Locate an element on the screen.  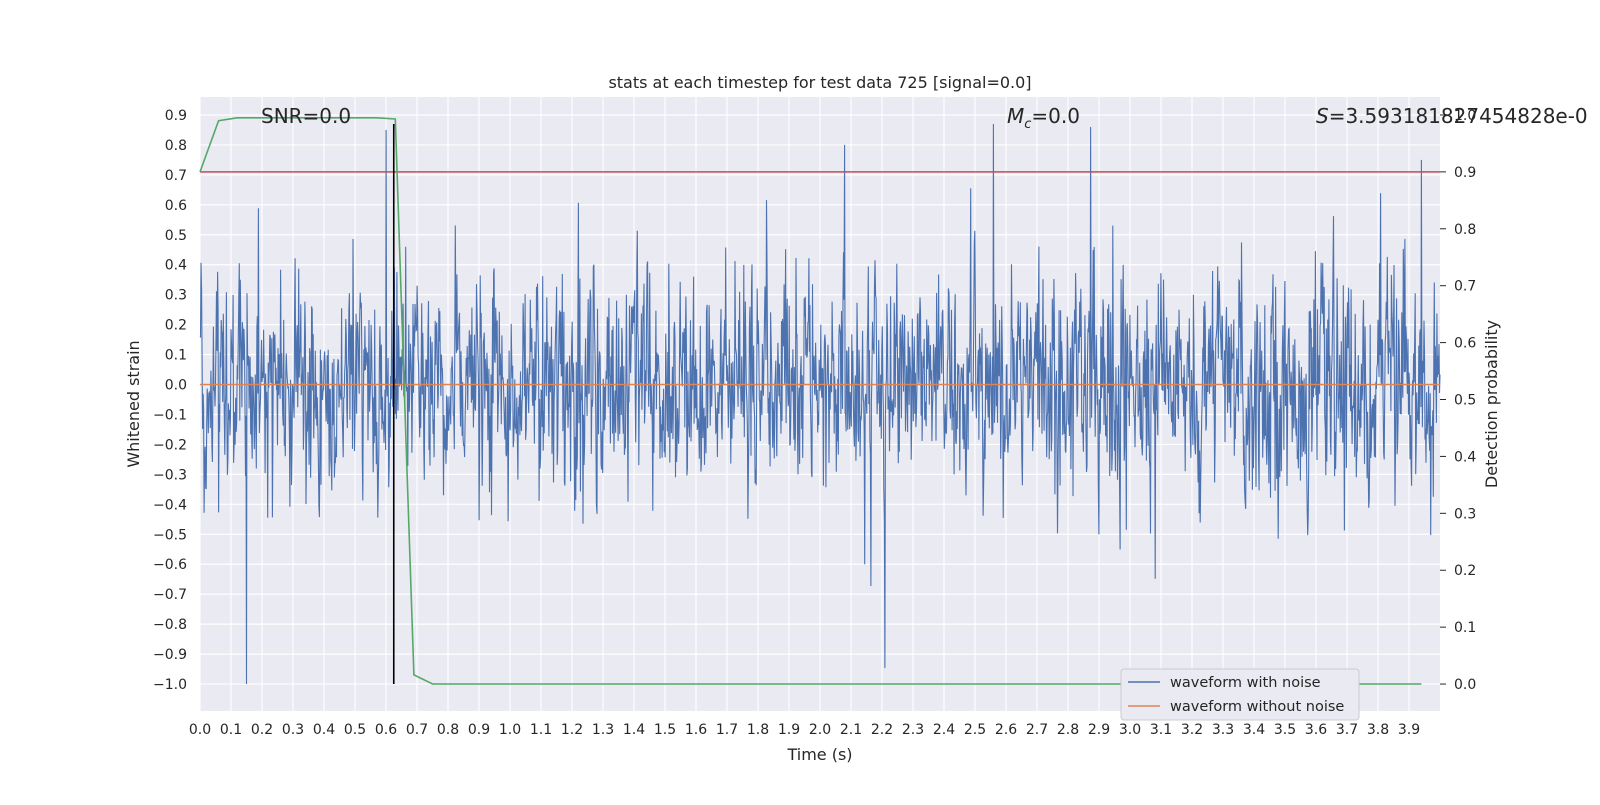
y-tick-label-left: 0.8 is located at coordinates (176, 146).